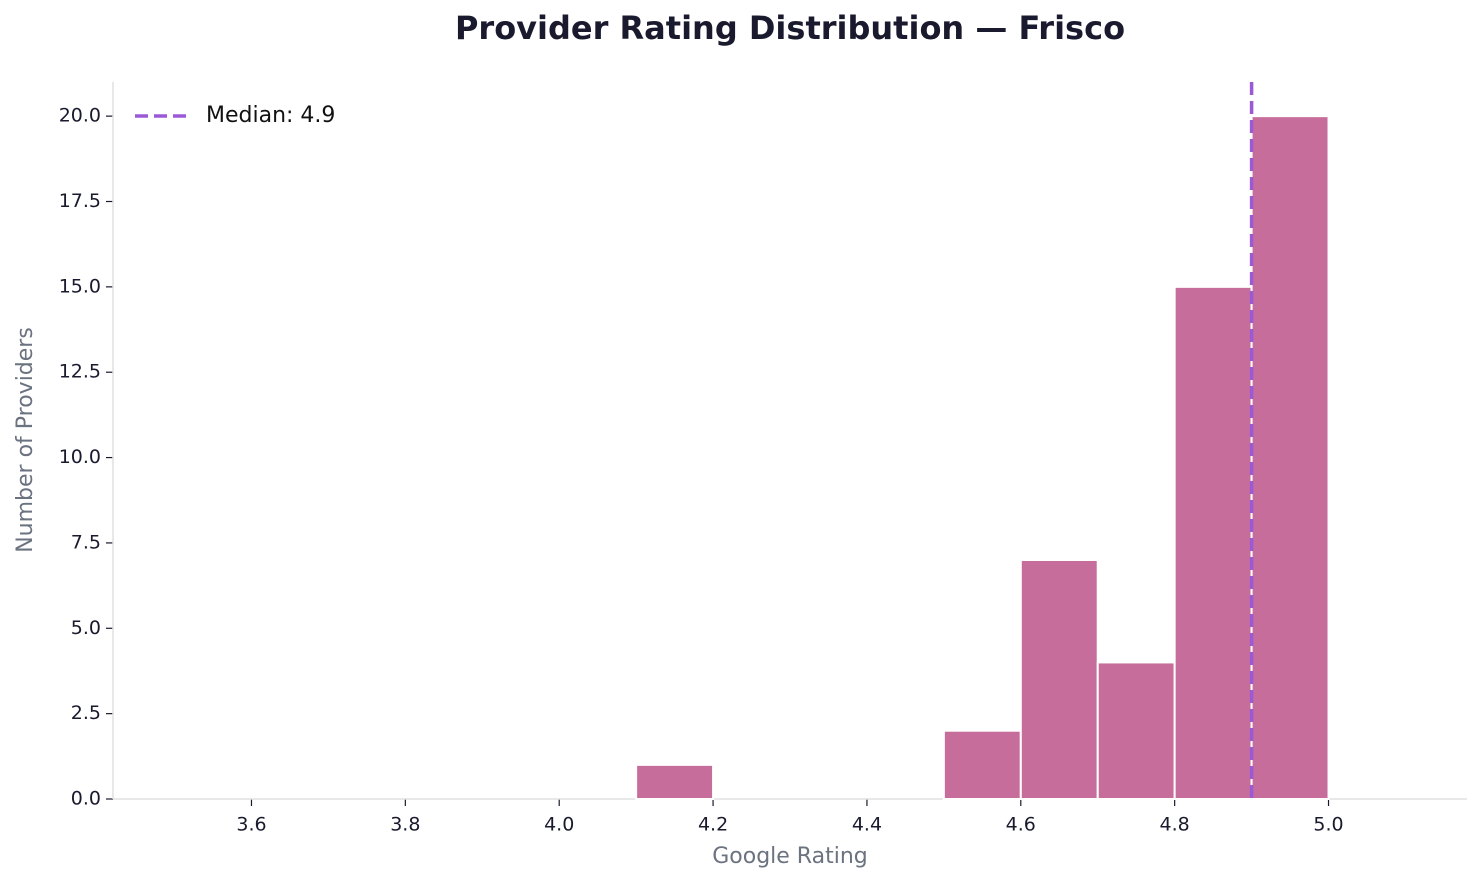 This screenshot has width=1482, height=884. Describe the element at coordinates (1328, 825) in the screenshot. I see `x-tick-label: 5.0` at that location.